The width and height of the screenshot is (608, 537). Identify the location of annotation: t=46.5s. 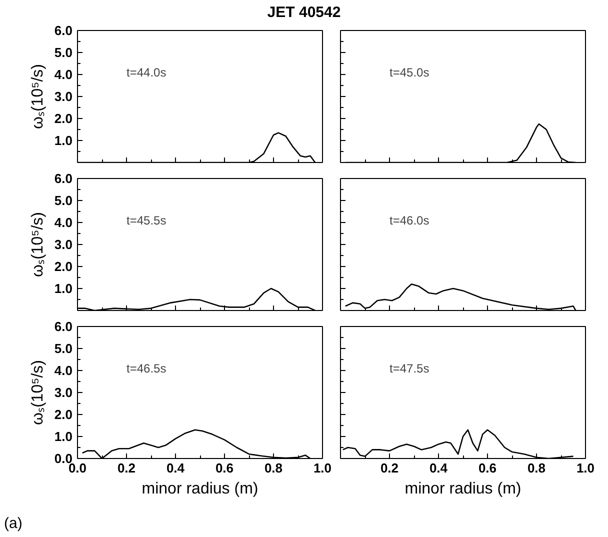
(146, 369).